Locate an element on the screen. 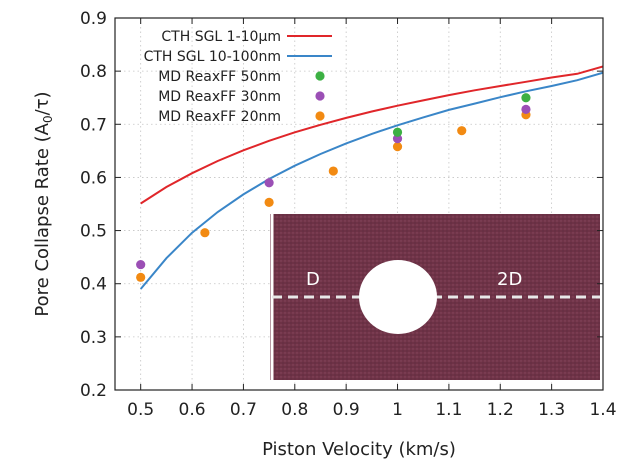  legend-label-4: MD ReaxFF 30nm is located at coordinates (219, 97).